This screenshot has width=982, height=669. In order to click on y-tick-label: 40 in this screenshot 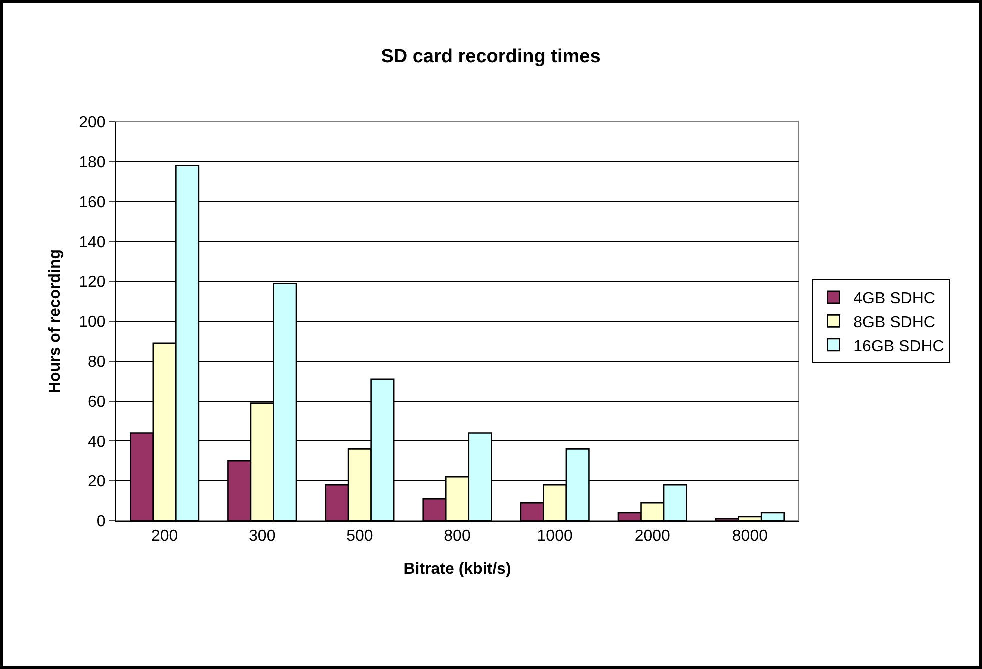, I will do `click(97, 442)`.